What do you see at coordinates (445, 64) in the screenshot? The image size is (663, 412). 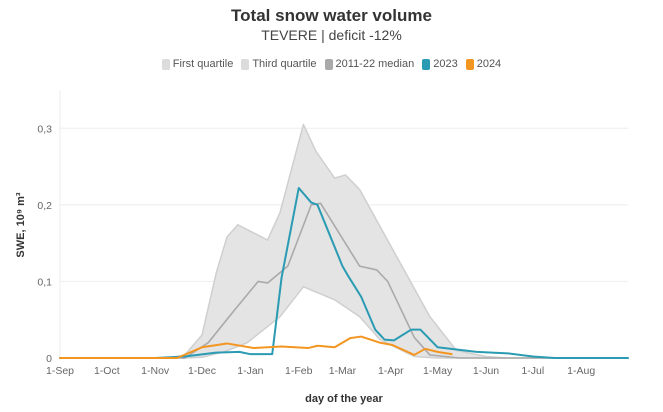 I see `legend-label: 2023` at bounding box center [445, 64].